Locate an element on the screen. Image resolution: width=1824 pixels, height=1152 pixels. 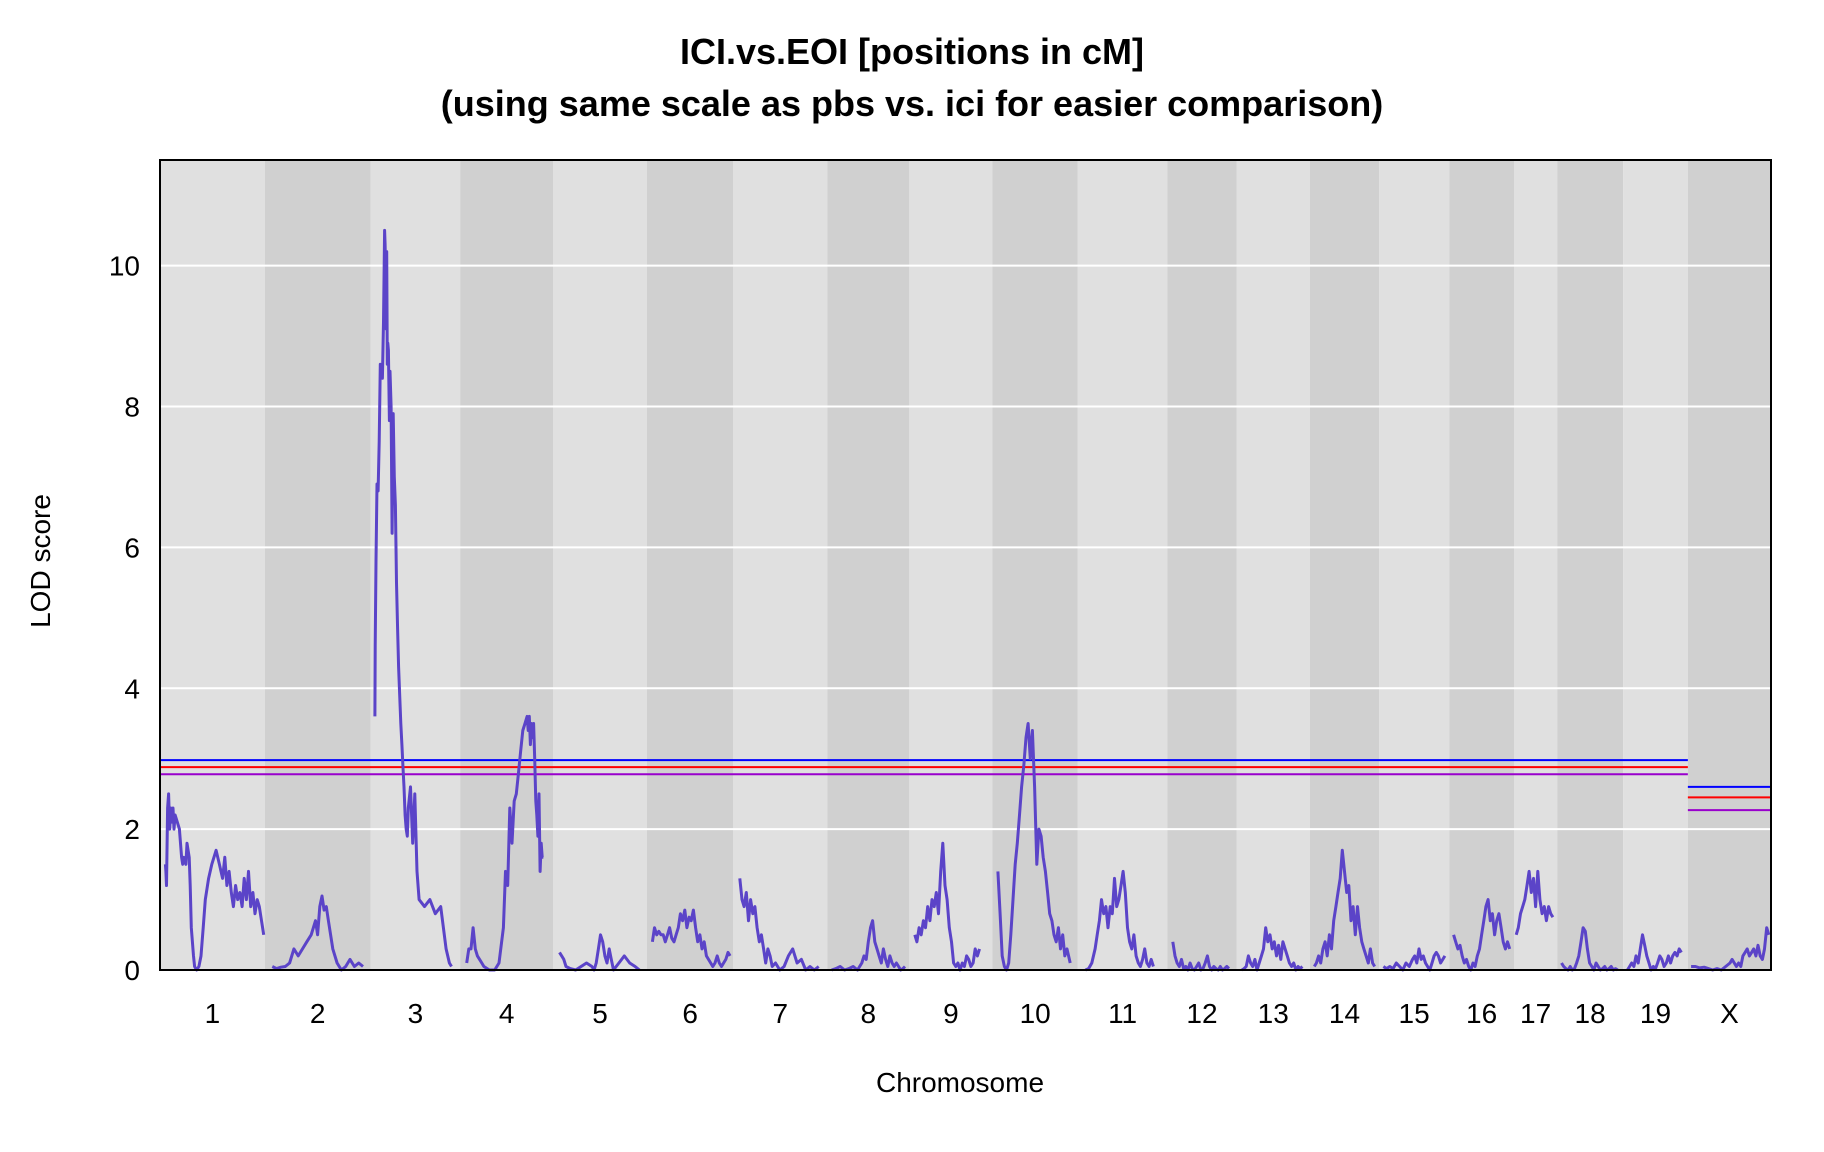
y-tick-label: 0 is located at coordinates (132, 970).